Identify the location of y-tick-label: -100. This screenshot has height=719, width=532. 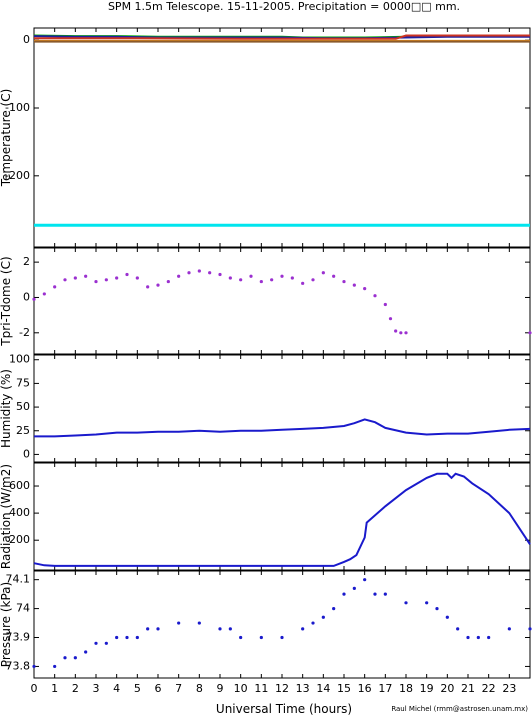
(17, 107).